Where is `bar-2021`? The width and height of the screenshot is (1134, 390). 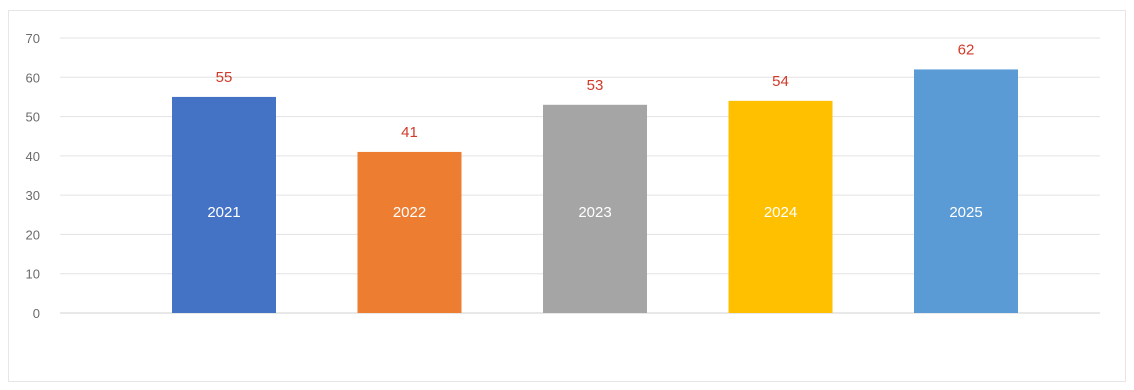 bar-2021 is located at coordinates (224, 204).